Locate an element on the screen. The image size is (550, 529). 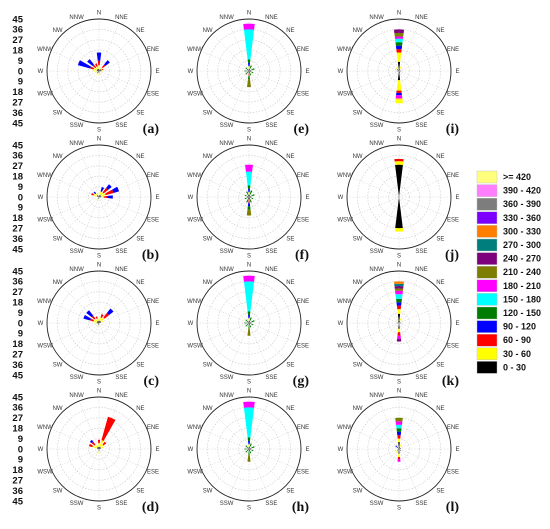
legend-swatch is located at coordinates (487, 272).